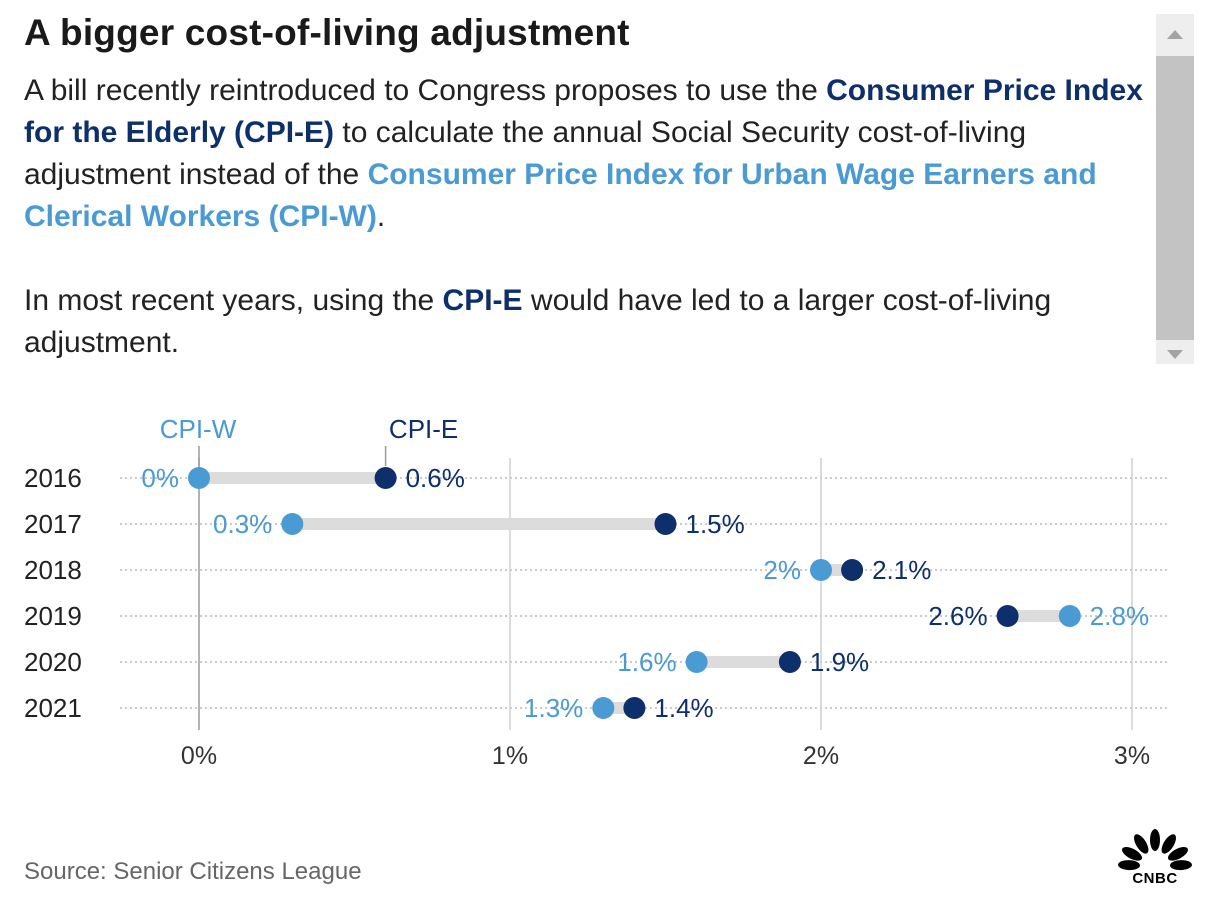 This screenshot has width=1214, height=902. What do you see at coordinates (198, 429) in the screenshot?
I see `cpi-w-legend-label: CPI-W` at bounding box center [198, 429].